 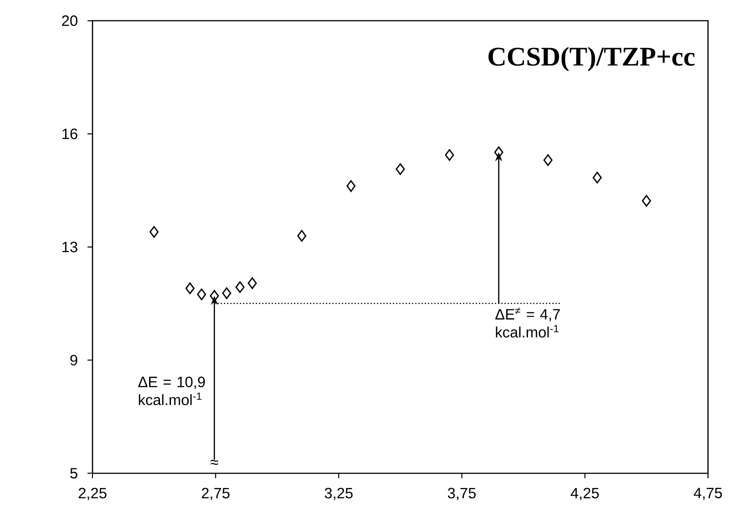 What do you see at coordinates (70, 134) in the screenshot?
I see `y-tick-label: 16` at bounding box center [70, 134].